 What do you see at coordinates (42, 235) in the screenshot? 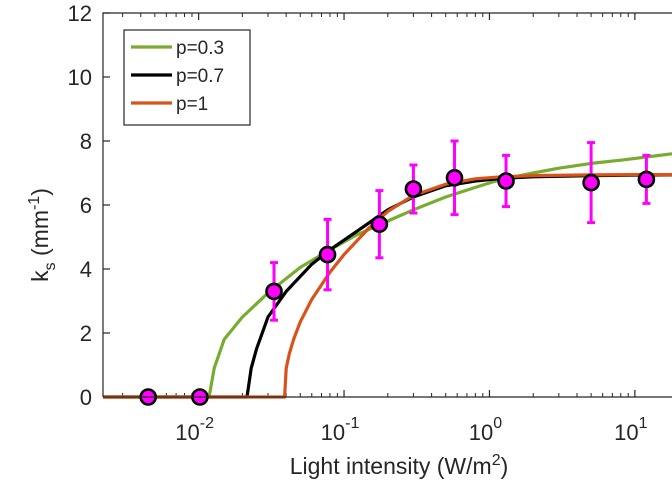
I see `y-axis-title: ks (mm-1)` at bounding box center [42, 235].